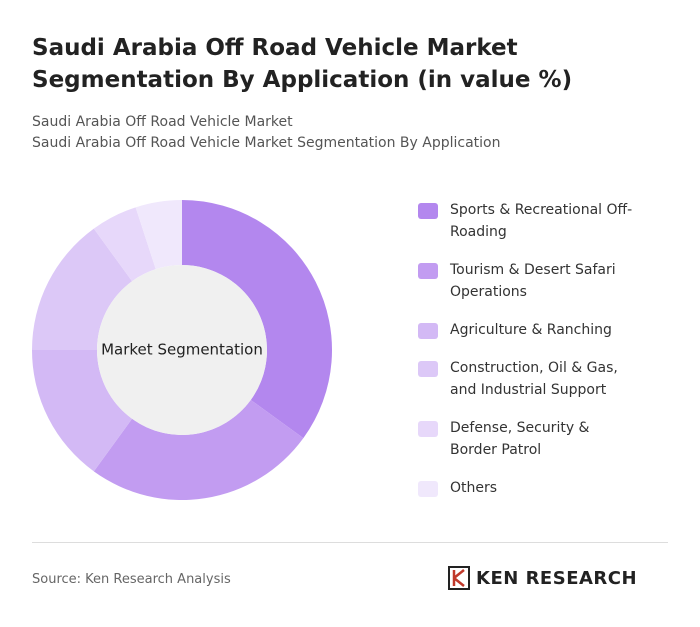 This screenshot has width=700, height=627. What do you see at coordinates (541, 221) in the screenshot?
I see `legend-label: Sports & Recreational Off-Roading` at bounding box center [541, 221].